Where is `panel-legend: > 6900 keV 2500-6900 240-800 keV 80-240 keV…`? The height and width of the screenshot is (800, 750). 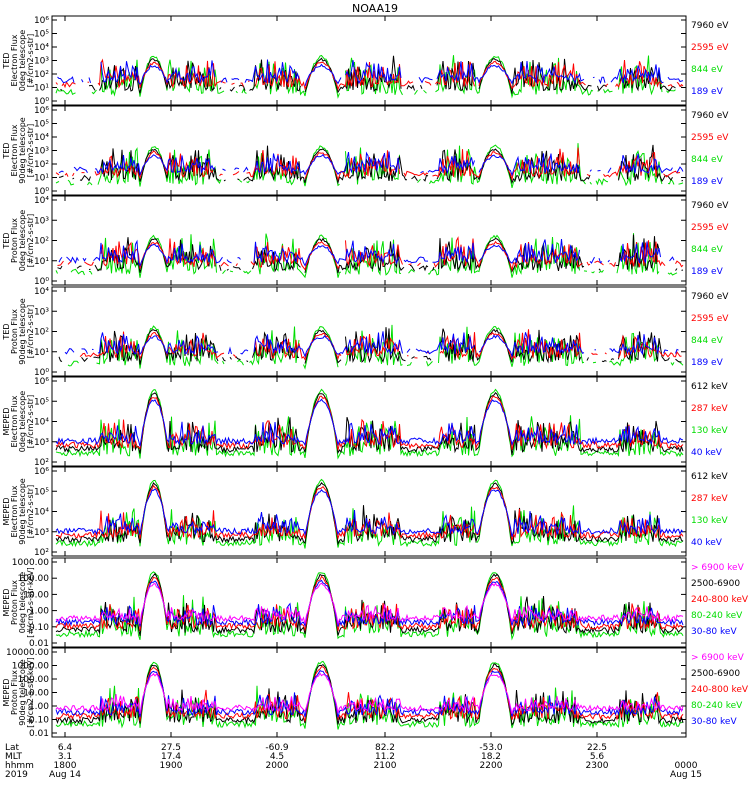 panel-legend: > 6900 keV 2500-6900 240-800 keV 80-240 keV… is located at coordinates (720, 690).